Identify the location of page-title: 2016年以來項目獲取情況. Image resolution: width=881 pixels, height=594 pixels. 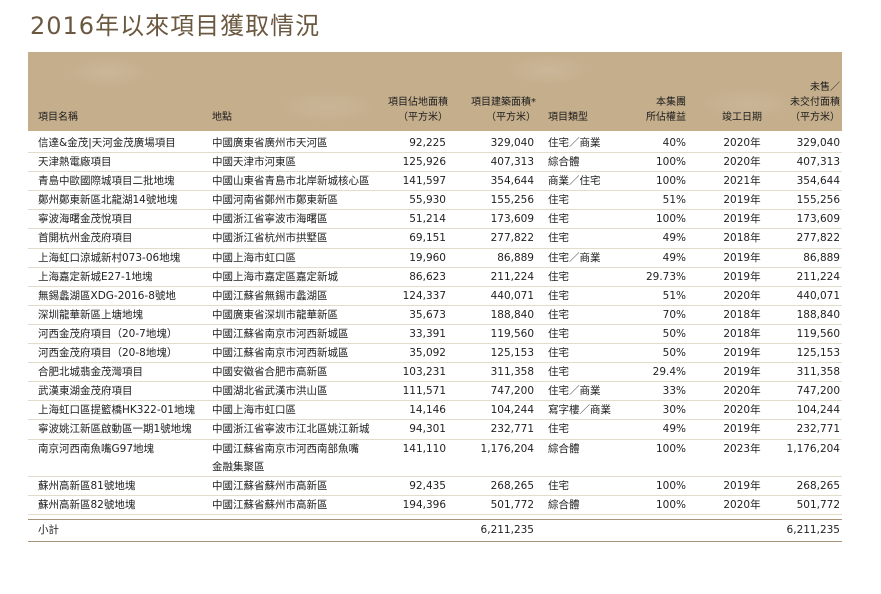
(175, 26).